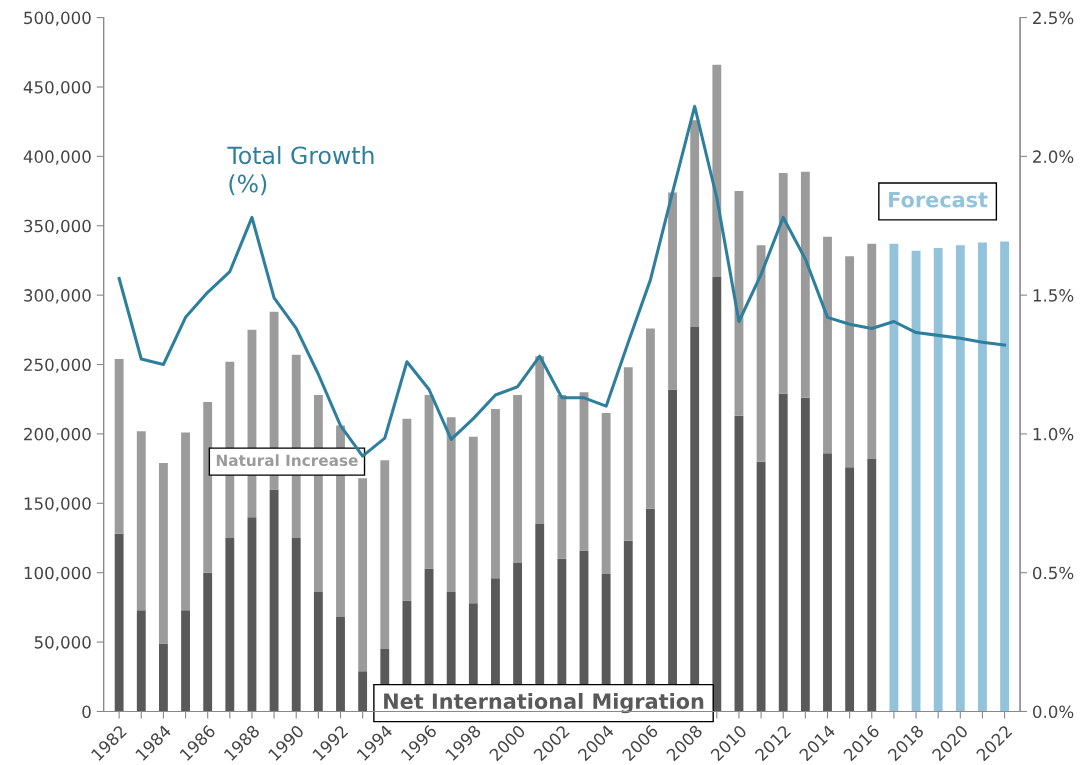 This screenshot has height=765, width=1091. Describe the element at coordinates (57, 365) in the screenshot. I see `y-tick-label: 250,000` at that location.